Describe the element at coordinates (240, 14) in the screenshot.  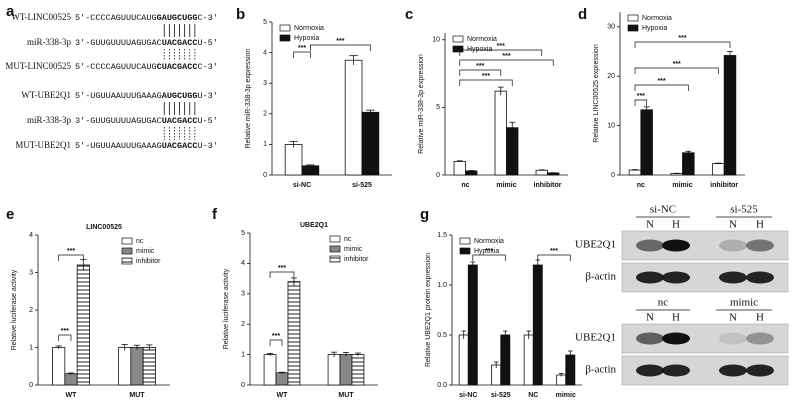
I see `panel-letter: b` at that location.